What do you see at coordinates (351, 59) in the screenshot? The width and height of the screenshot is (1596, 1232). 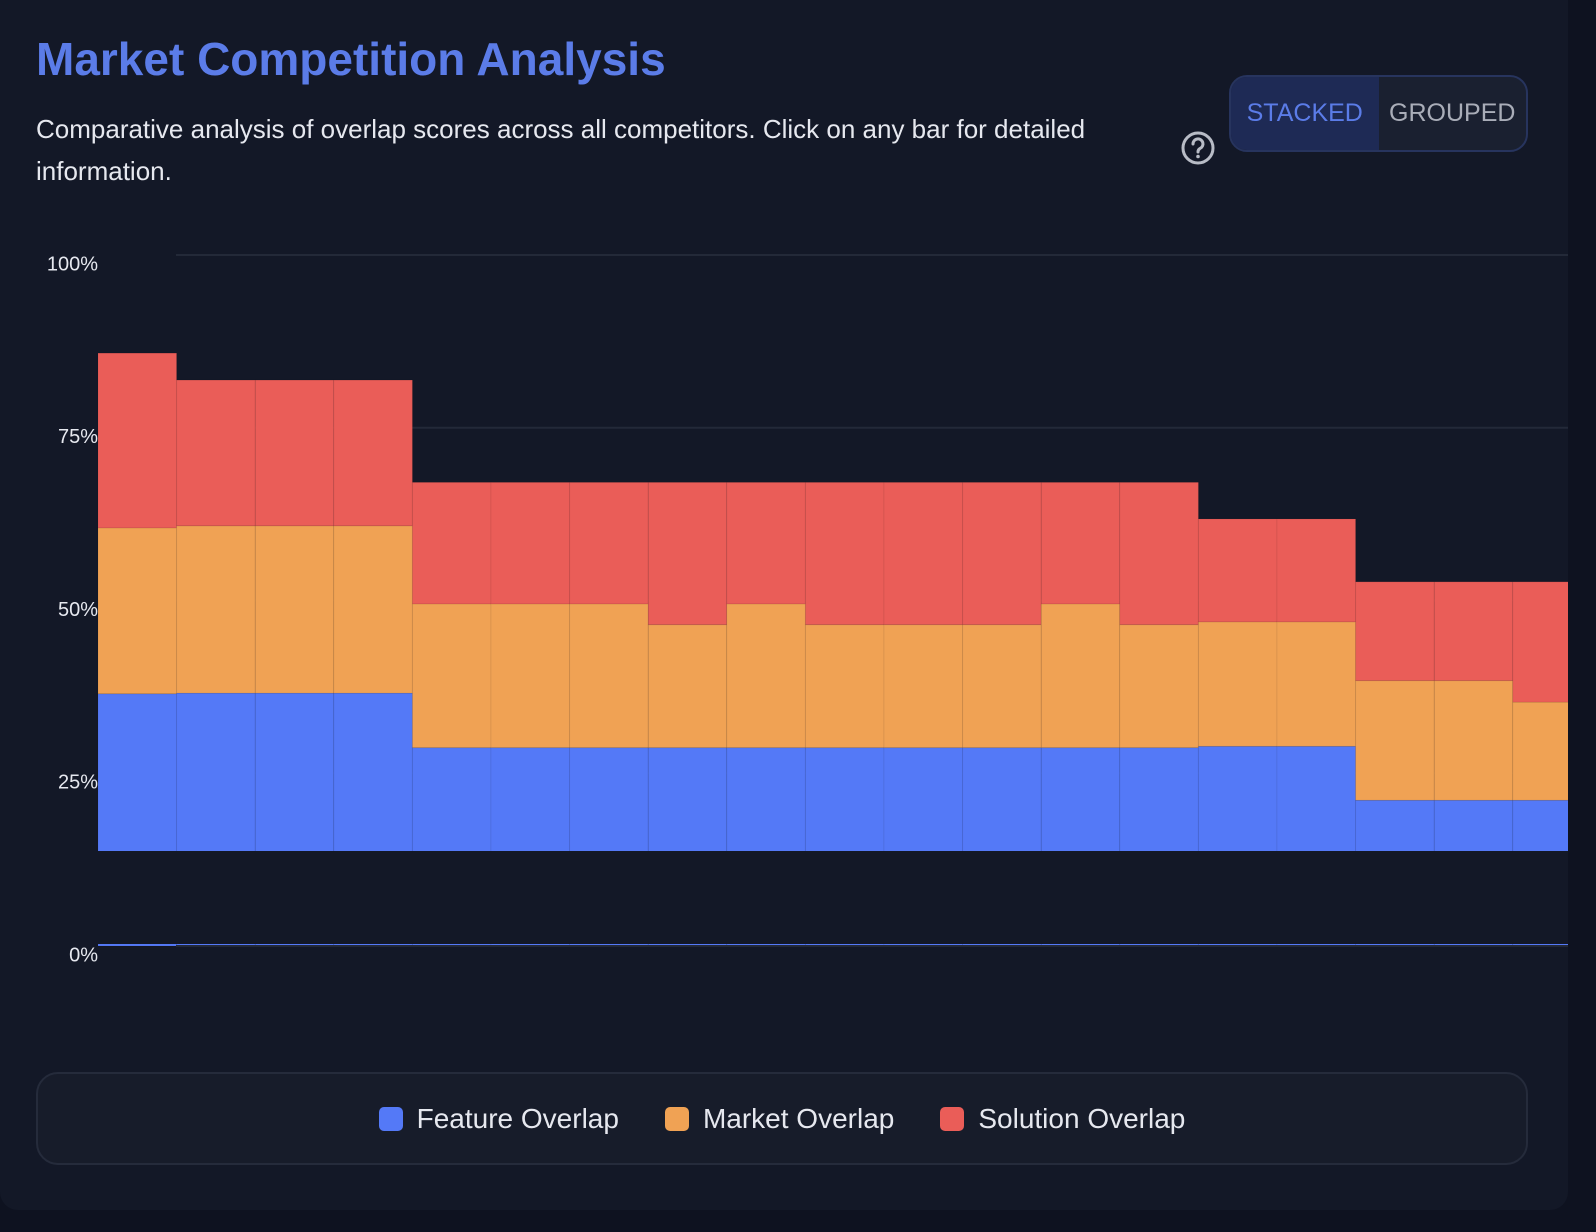 I see `chart-title: Market Competition Analysis` at bounding box center [351, 59].